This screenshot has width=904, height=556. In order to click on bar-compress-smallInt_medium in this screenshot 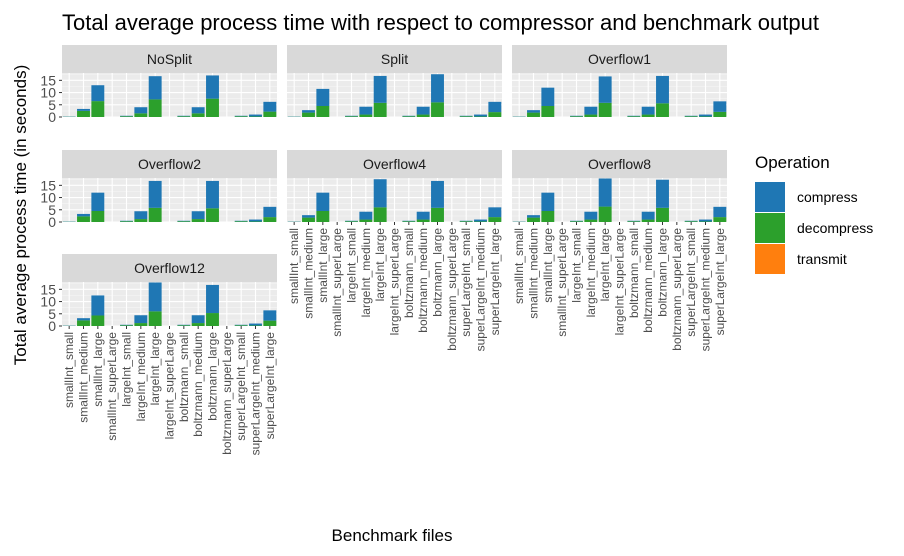, I will do `click(533, 111)`.